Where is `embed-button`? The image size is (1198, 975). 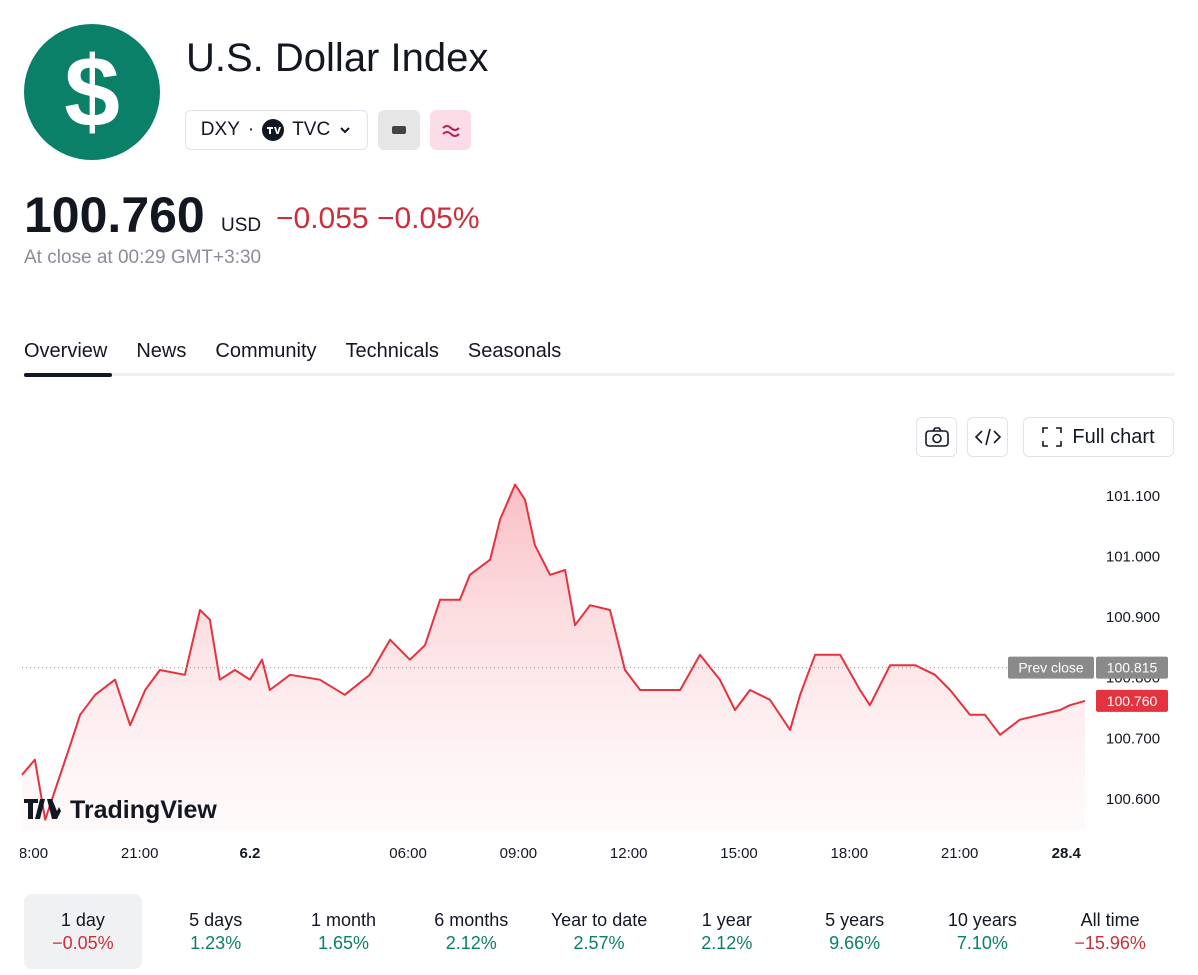 embed-button is located at coordinates (987, 437).